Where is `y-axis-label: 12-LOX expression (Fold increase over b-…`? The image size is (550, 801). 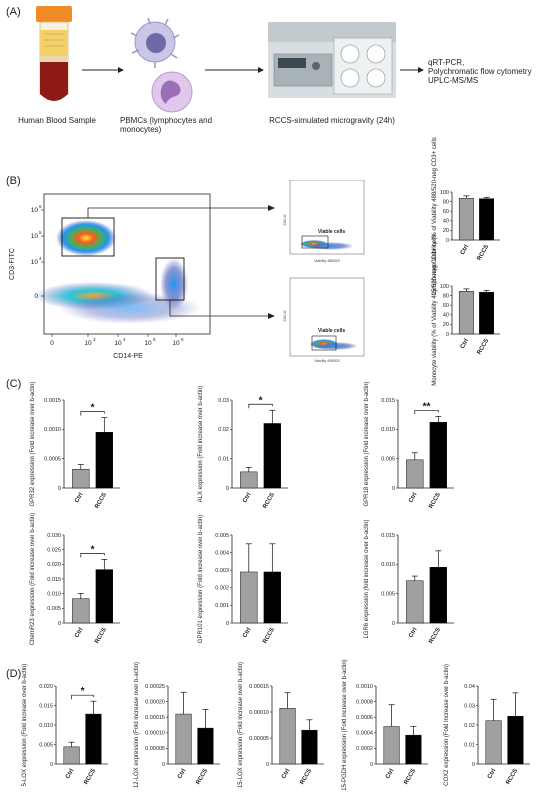
y-axis-label: 12-LOX expression (Fold increase over b-… is located at coordinates (137, 725).